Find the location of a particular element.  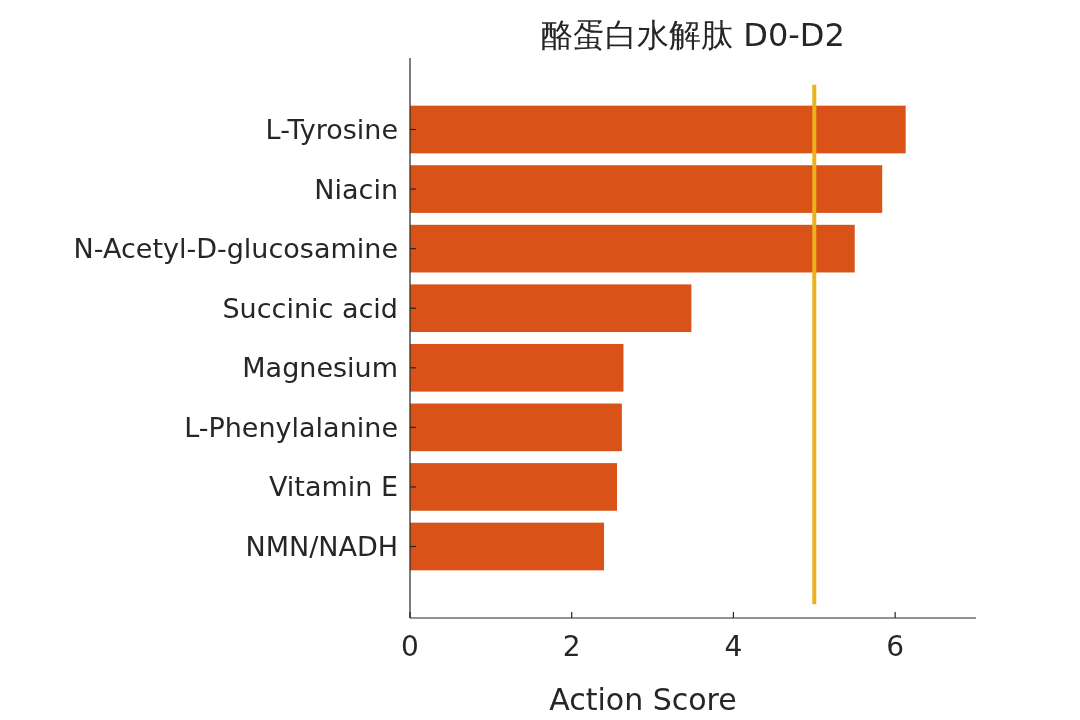

x-tick-label: 0 is located at coordinates (410, 646).